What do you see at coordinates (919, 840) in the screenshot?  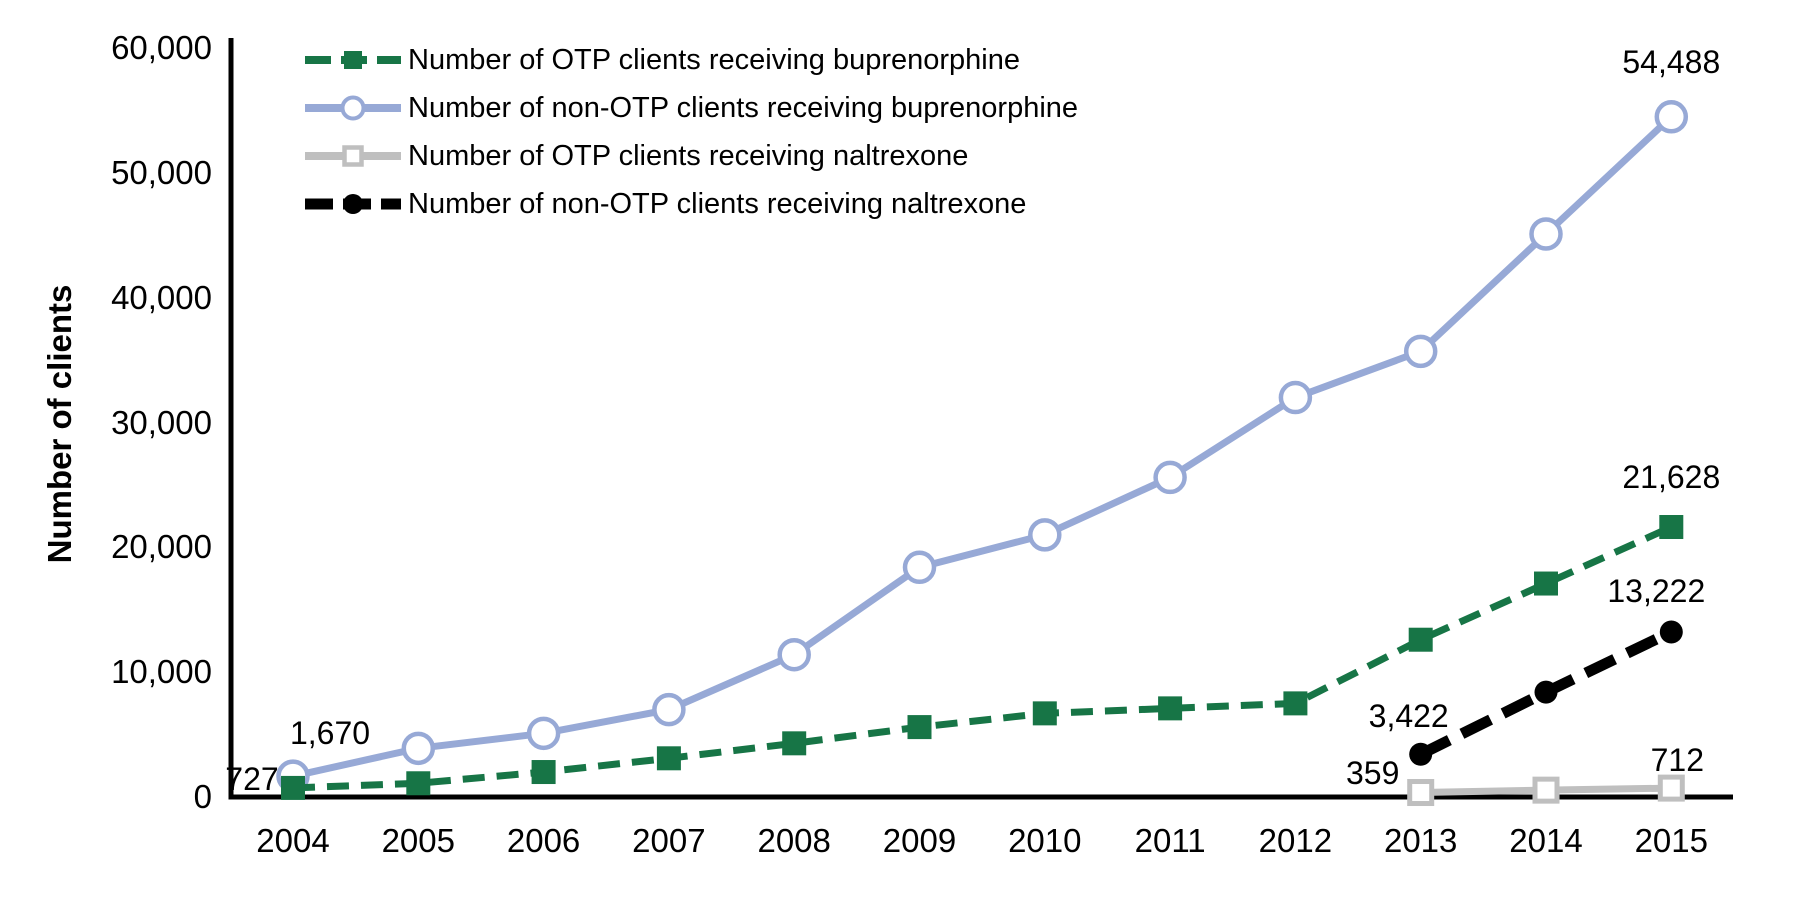 I see `x-tick-label: 2009` at bounding box center [919, 840].